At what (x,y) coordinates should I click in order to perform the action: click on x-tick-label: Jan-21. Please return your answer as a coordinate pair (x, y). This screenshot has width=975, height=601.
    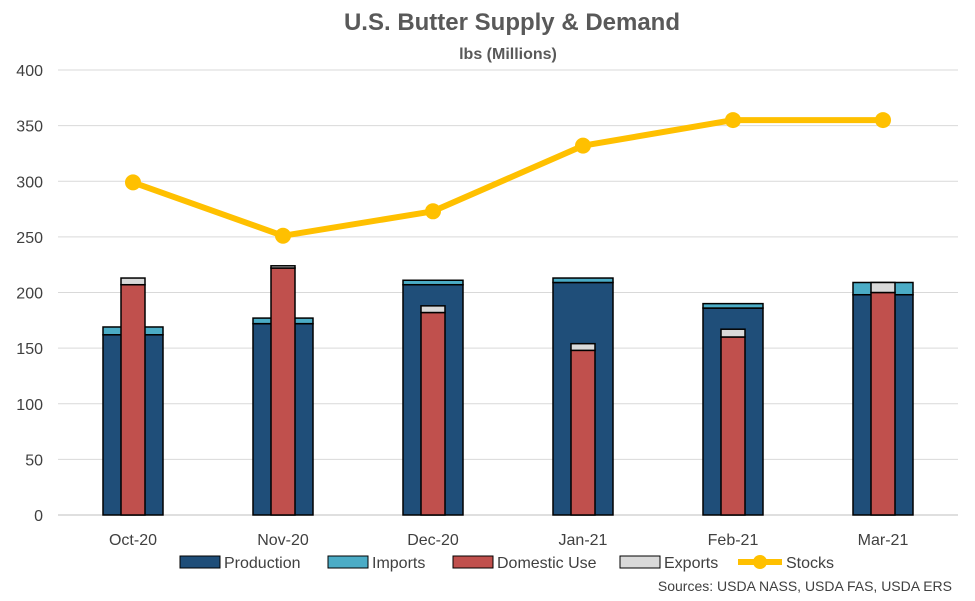
    Looking at the image, I should click on (583, 540).